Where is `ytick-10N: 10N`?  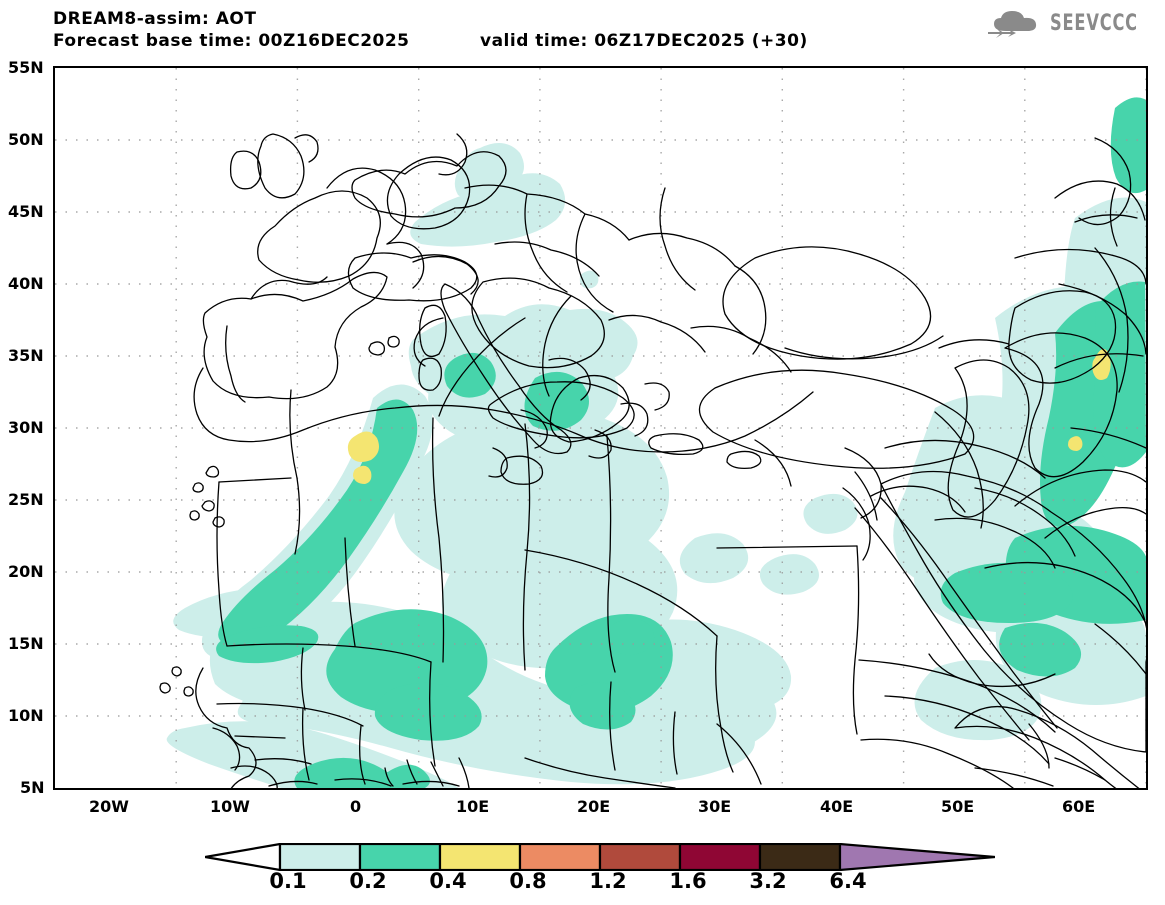
ytick-10N: 10N is located at coordinates (26, 715).